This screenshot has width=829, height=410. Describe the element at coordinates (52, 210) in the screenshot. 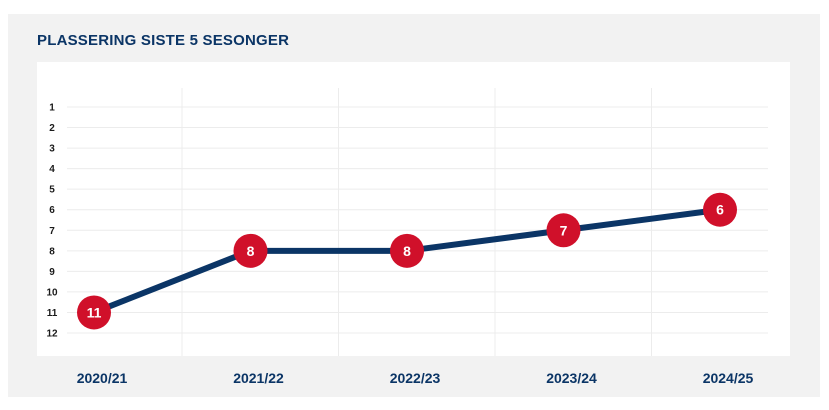

I see `y-tick-label: 6` at that location.